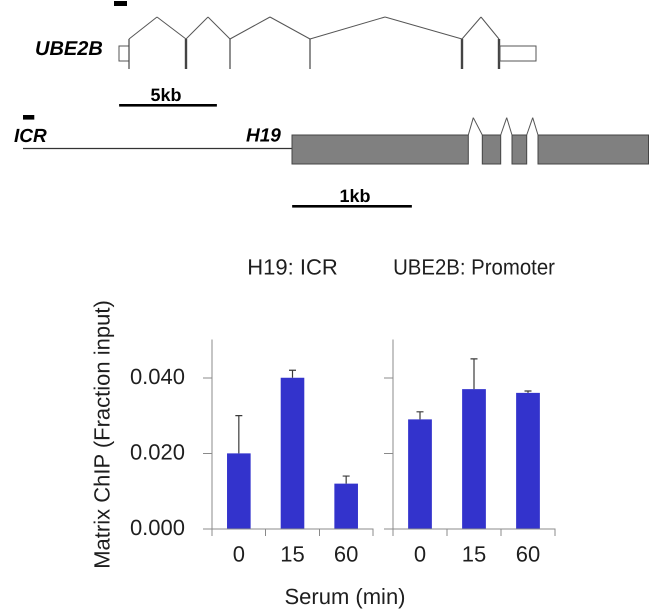  Describe the element at coordinates (69, 49) in the screenshot. I see `text: UBE2B` at that location.